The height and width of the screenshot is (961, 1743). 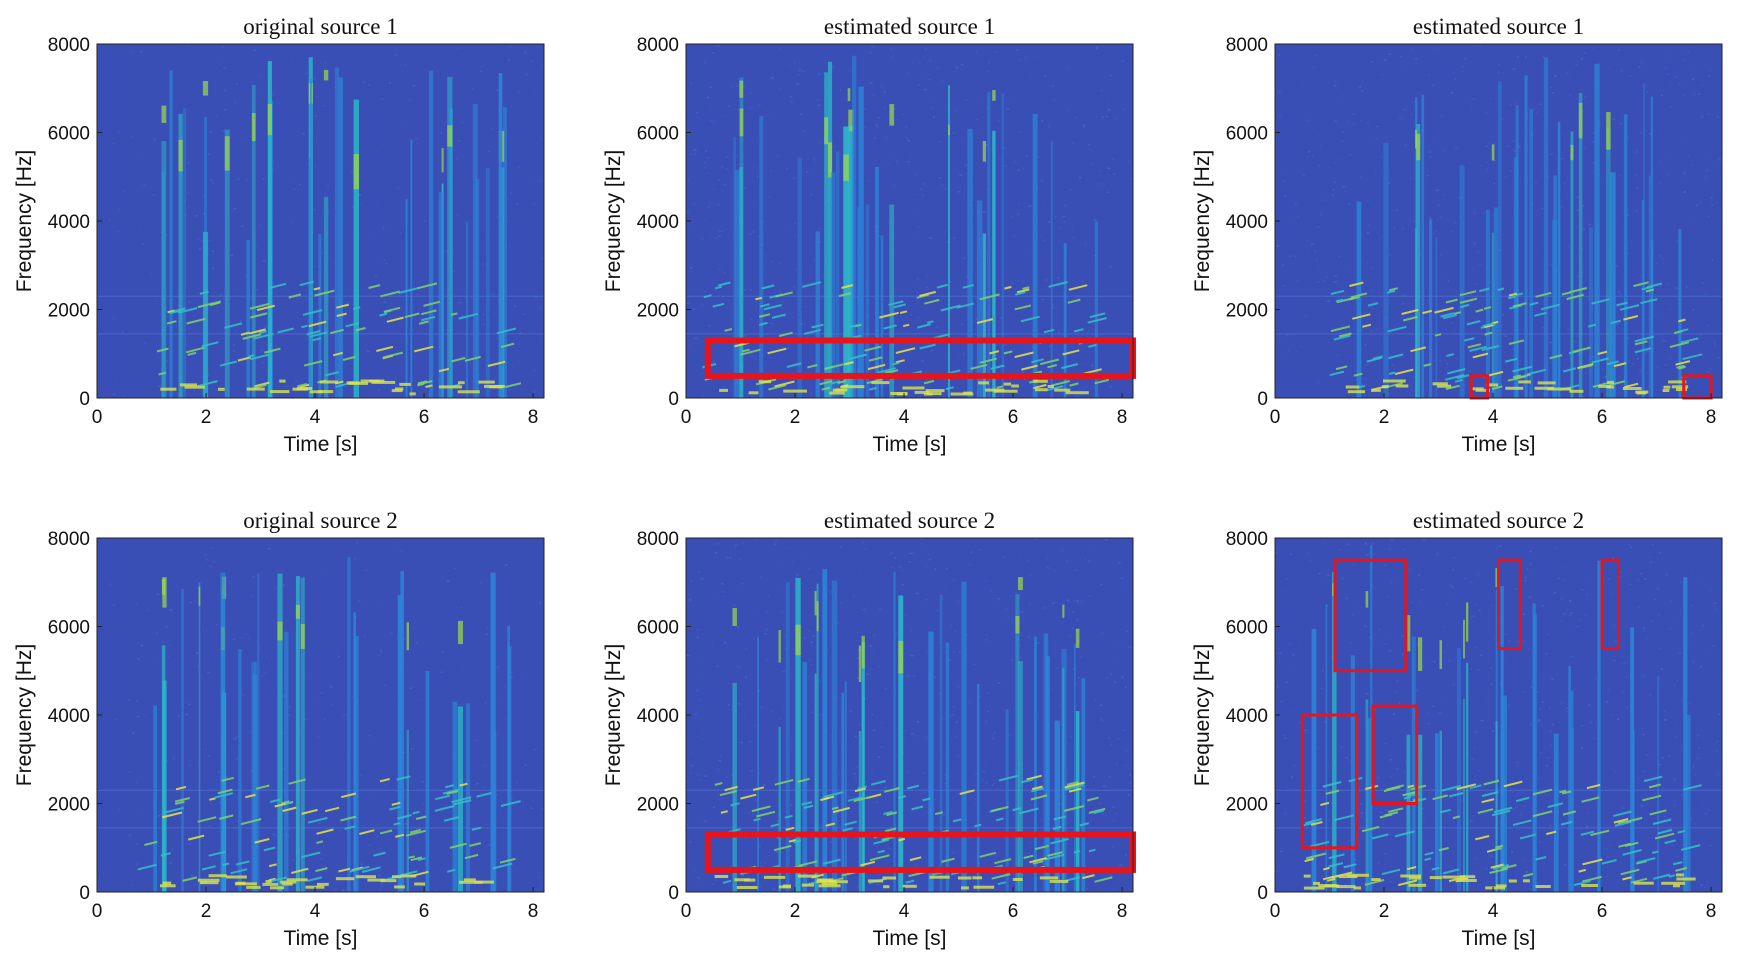 What do you see at coordinates (829, 884) in the screenshot?
I see `chart-5-lowband` at bounding box center [829, 884].